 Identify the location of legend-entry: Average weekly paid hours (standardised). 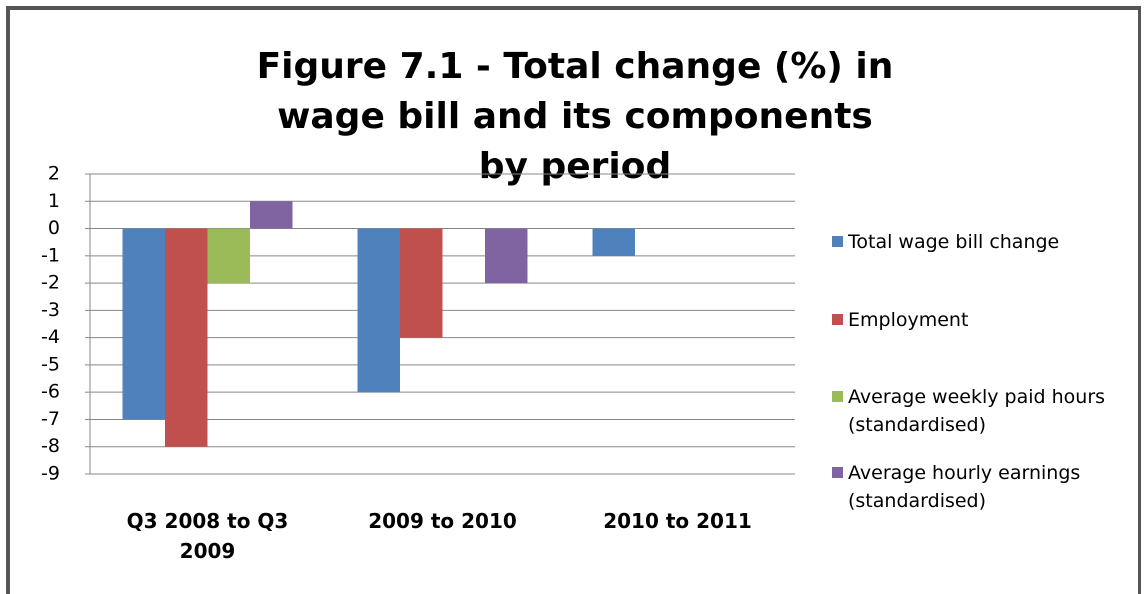
(982, 411).